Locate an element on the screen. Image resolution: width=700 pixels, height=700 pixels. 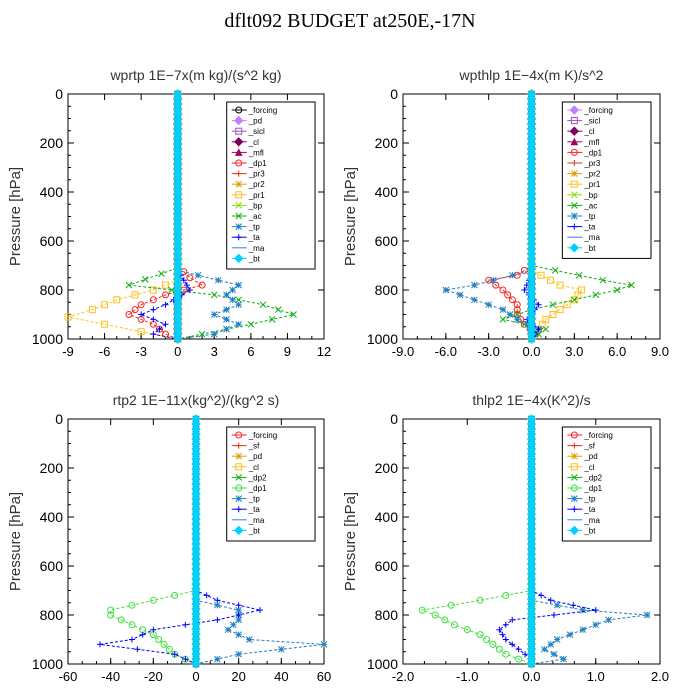
y-tick-label: 800 is located at coordinates (52, 615).